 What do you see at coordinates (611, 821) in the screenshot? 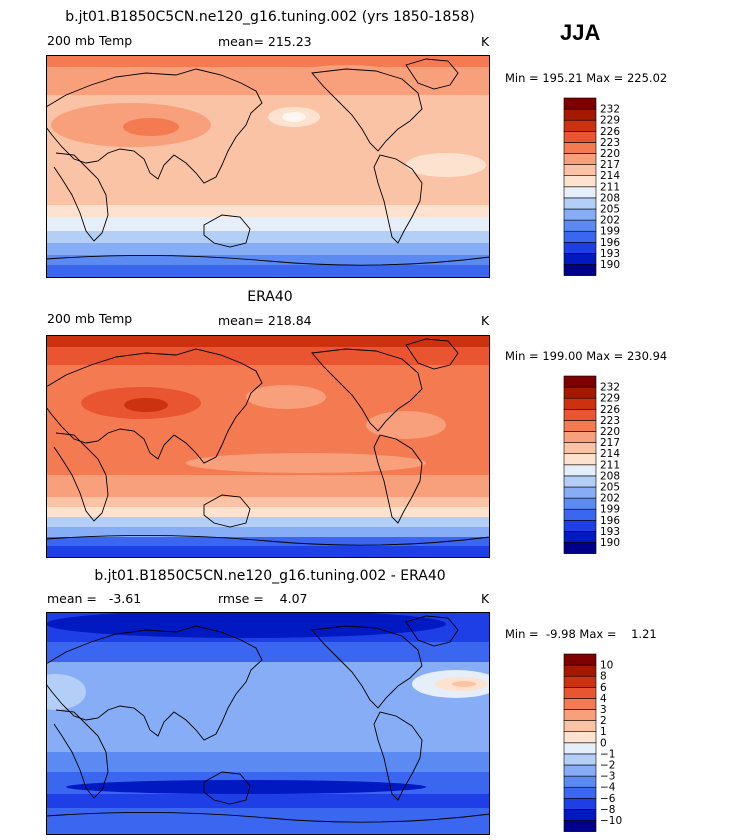
I see `colorbar-tick-label: −10` at bounding box center [611, 821].